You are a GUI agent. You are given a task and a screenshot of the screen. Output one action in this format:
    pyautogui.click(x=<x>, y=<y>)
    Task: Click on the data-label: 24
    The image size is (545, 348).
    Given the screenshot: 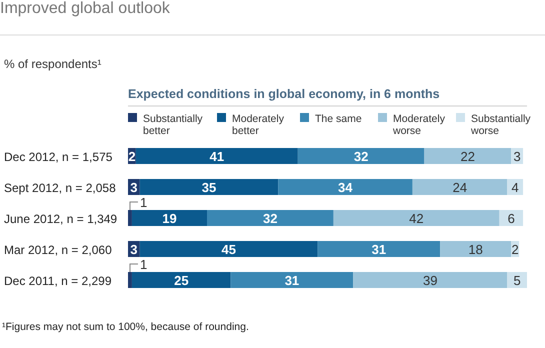 What is the action you would take?
    pyautogui.click(x=460, y=187)
    